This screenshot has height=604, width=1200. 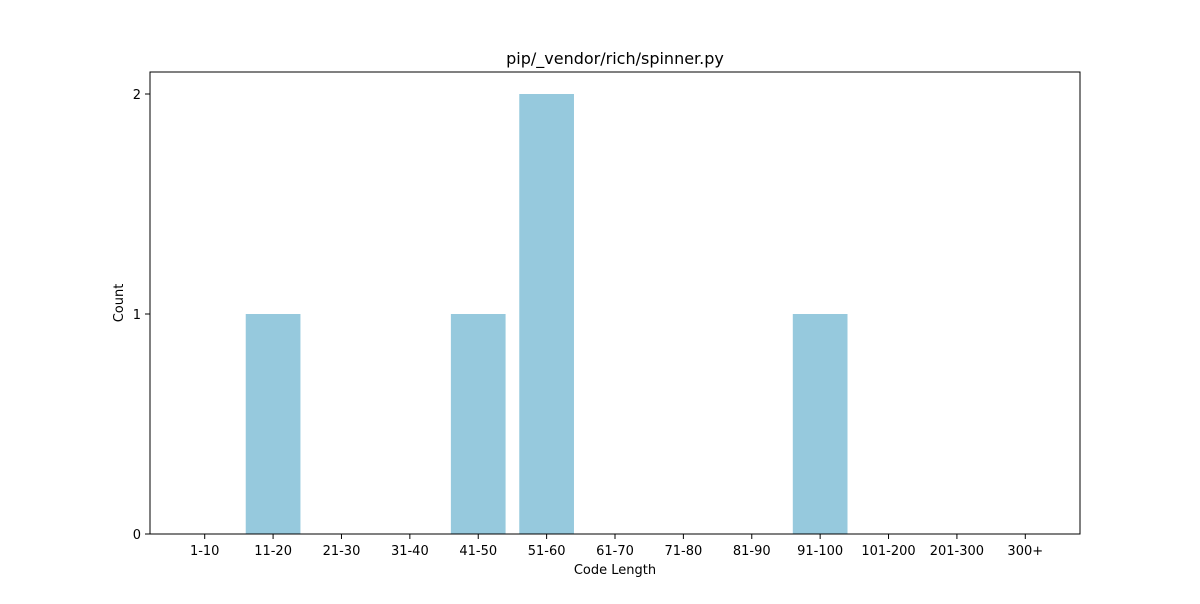 I want to click on x-tick-label: 101-200, so click(x=888, y=551).